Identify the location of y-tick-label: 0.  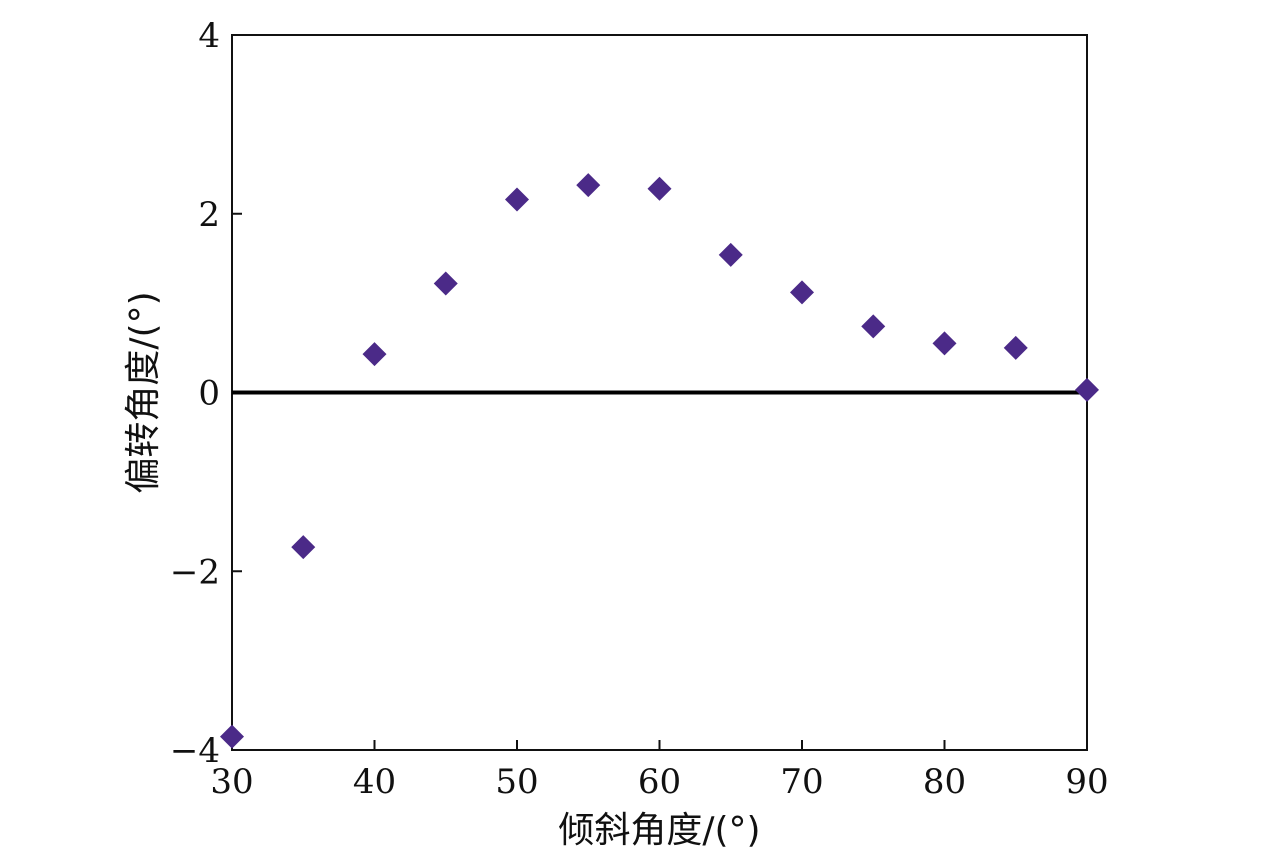
(209, 394).